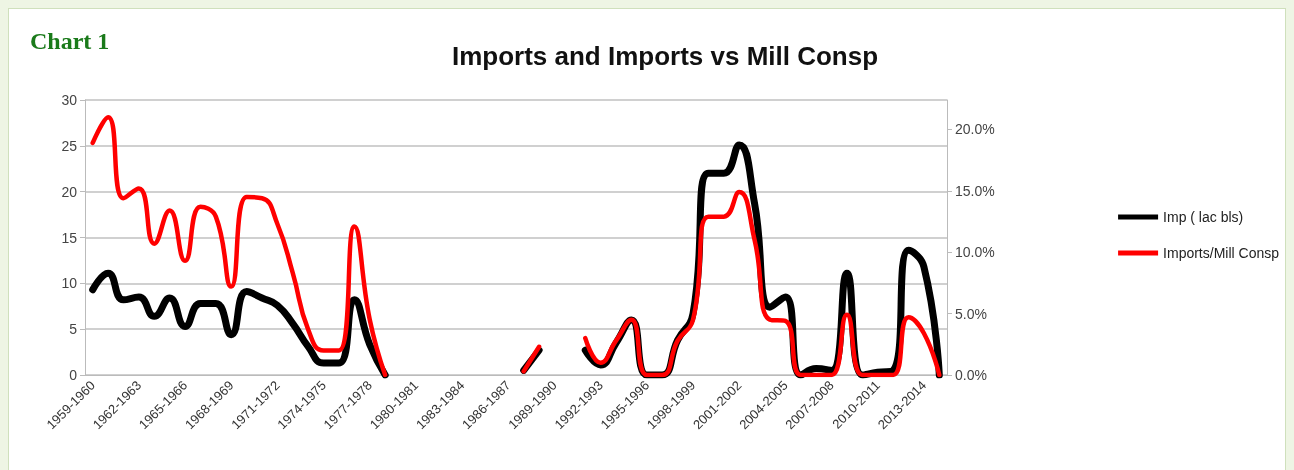 This screenshot has width=1294, height=470. I want to click on chart-title: Imports and Imports vs Mill Consp, so click(665, 56).